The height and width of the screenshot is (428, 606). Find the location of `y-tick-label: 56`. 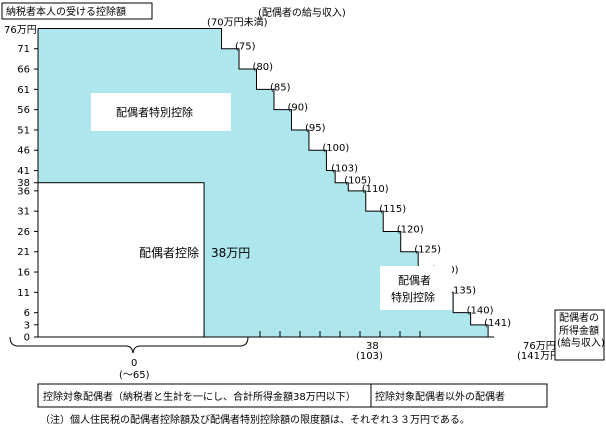

y-tick-label: 56 is located at coordinates (23, 110).